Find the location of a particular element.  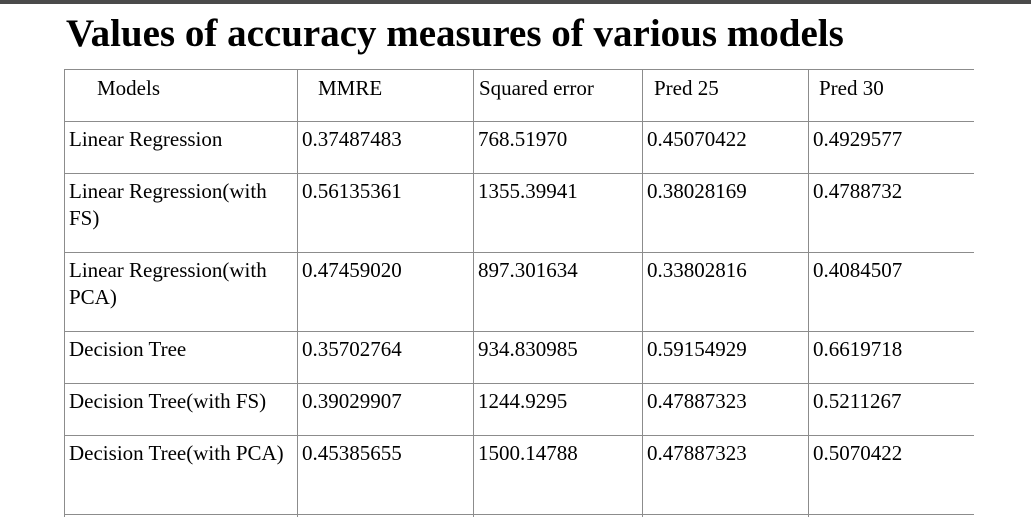

cell-pred-25: 0.38028169 is located at coordinates (725, 213).